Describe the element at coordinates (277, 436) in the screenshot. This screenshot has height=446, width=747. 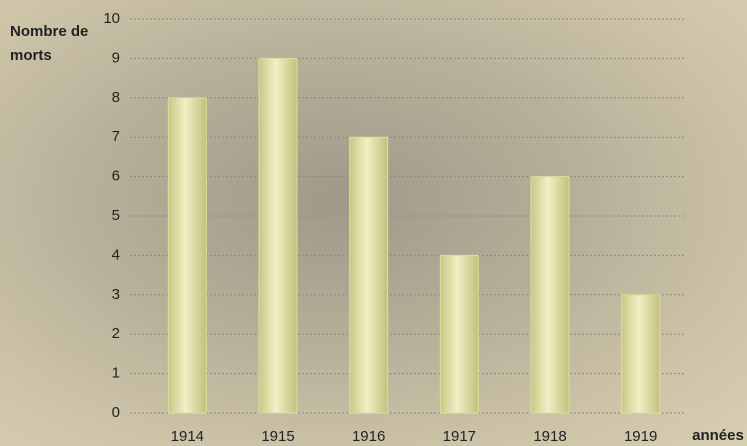
I see `x-tick-label: 1915` at that location.